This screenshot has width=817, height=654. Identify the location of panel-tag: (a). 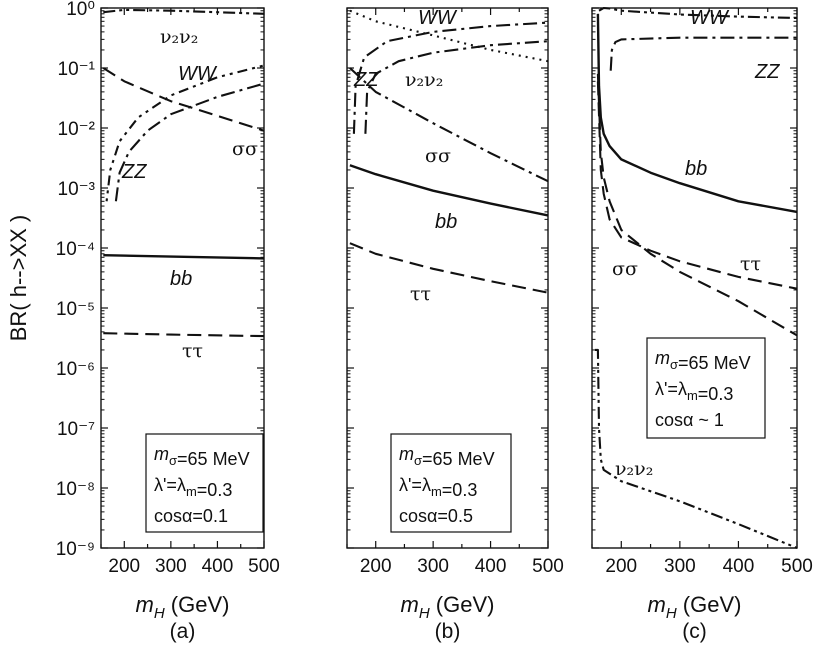
(183, 631).